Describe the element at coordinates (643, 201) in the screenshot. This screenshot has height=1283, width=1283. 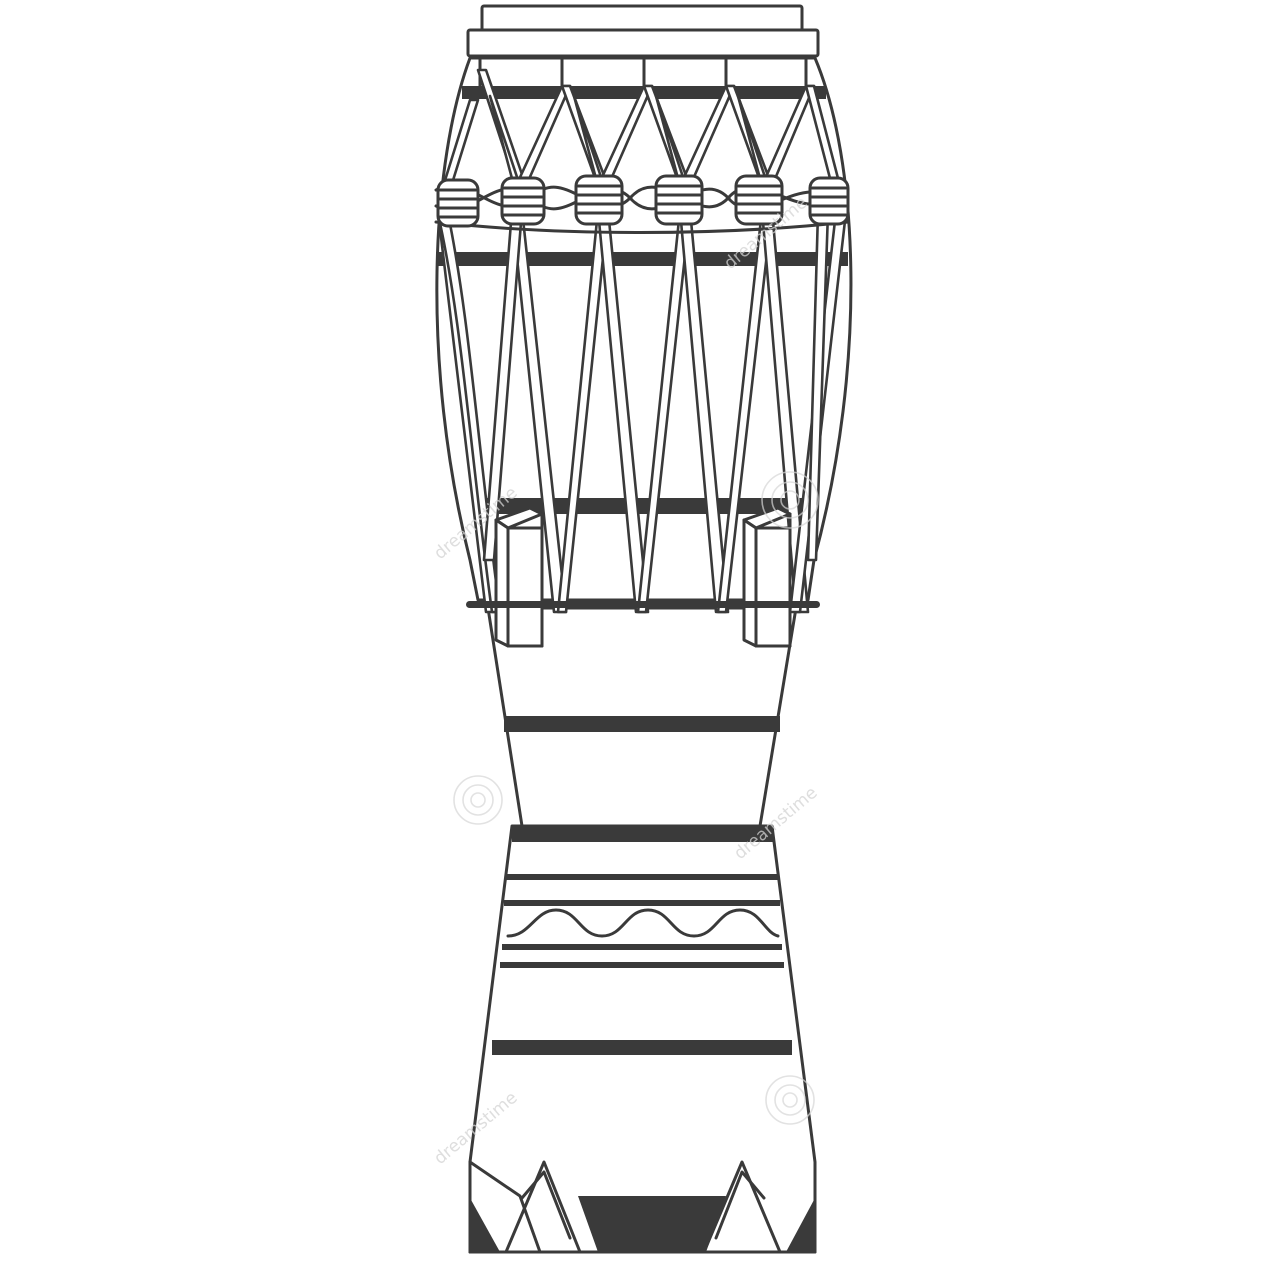
I see `rope-knots` at that location.